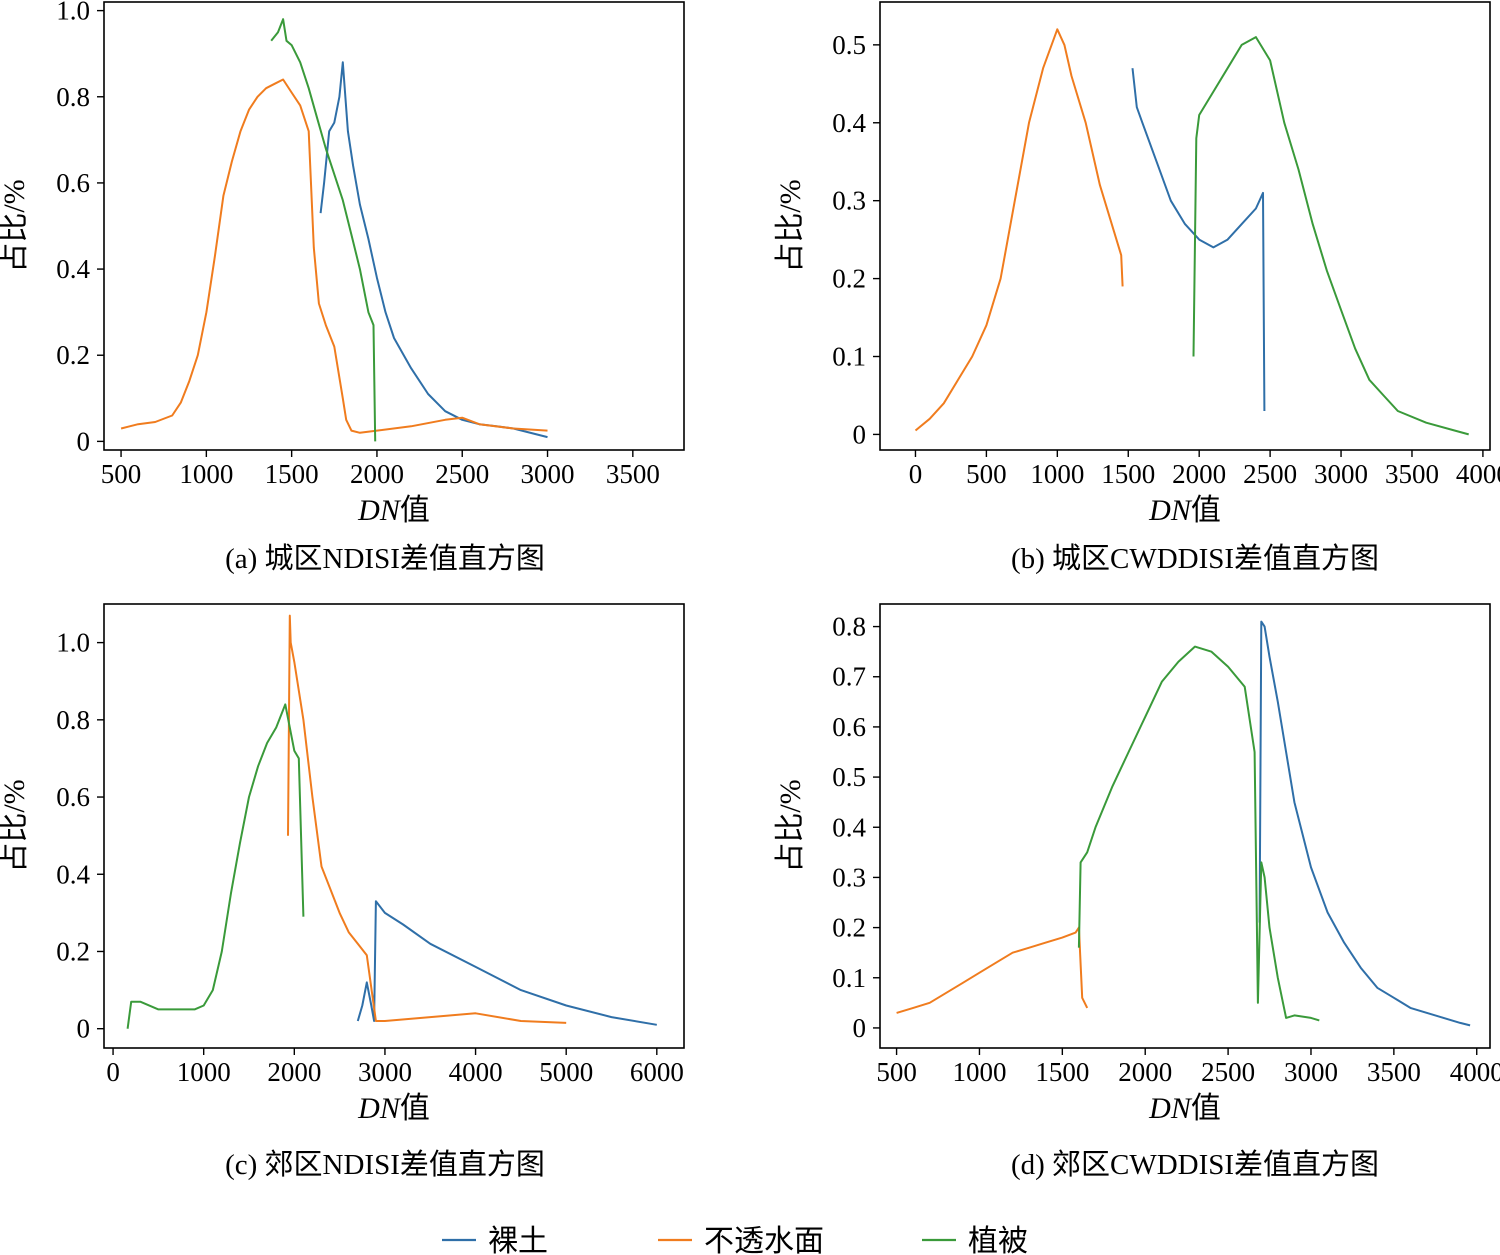 The image size is (1500, 1255). Describe the element at coordinates (385, 558) in the screenshot. I see `panel-caption: (a) 城区NDISI差值直方图` at that location.